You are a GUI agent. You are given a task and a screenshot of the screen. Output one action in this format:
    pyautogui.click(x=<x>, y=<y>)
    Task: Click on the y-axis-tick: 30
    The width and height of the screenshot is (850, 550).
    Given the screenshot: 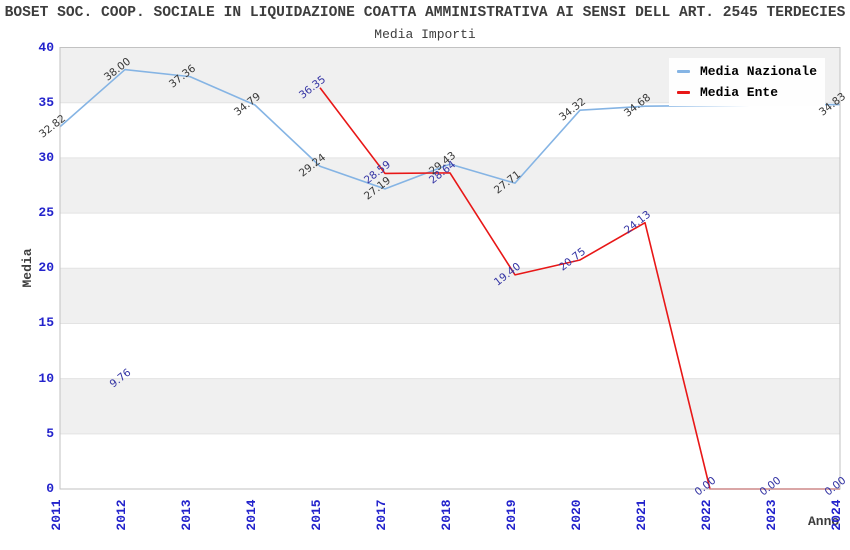 What is the action you would take?
    pyautogui.click(x=46, y=157)
    